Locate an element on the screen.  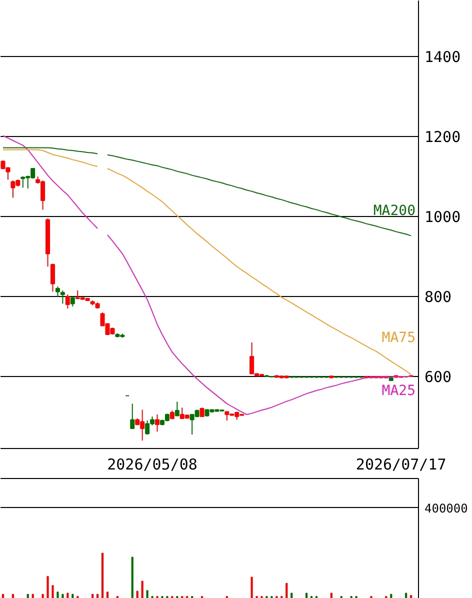
y-tick-label: 1000 is located at coordinates (442, 217).